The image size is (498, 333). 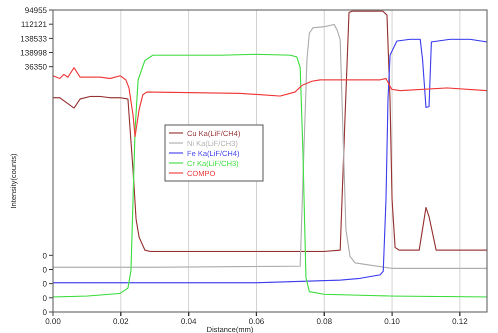 I want to click on x-tick-label: 0.04, so click(x=188, y=321).